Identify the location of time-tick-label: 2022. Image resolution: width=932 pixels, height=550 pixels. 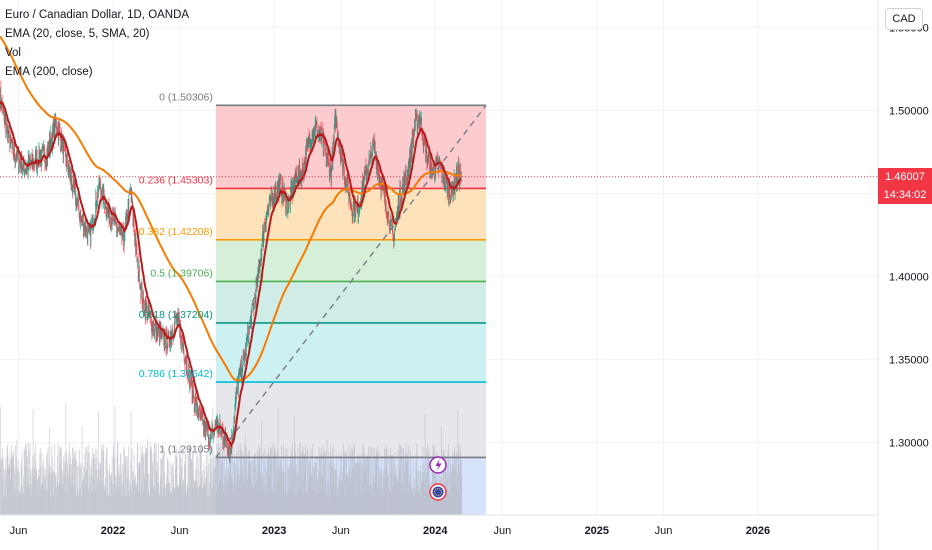
(113, 531).